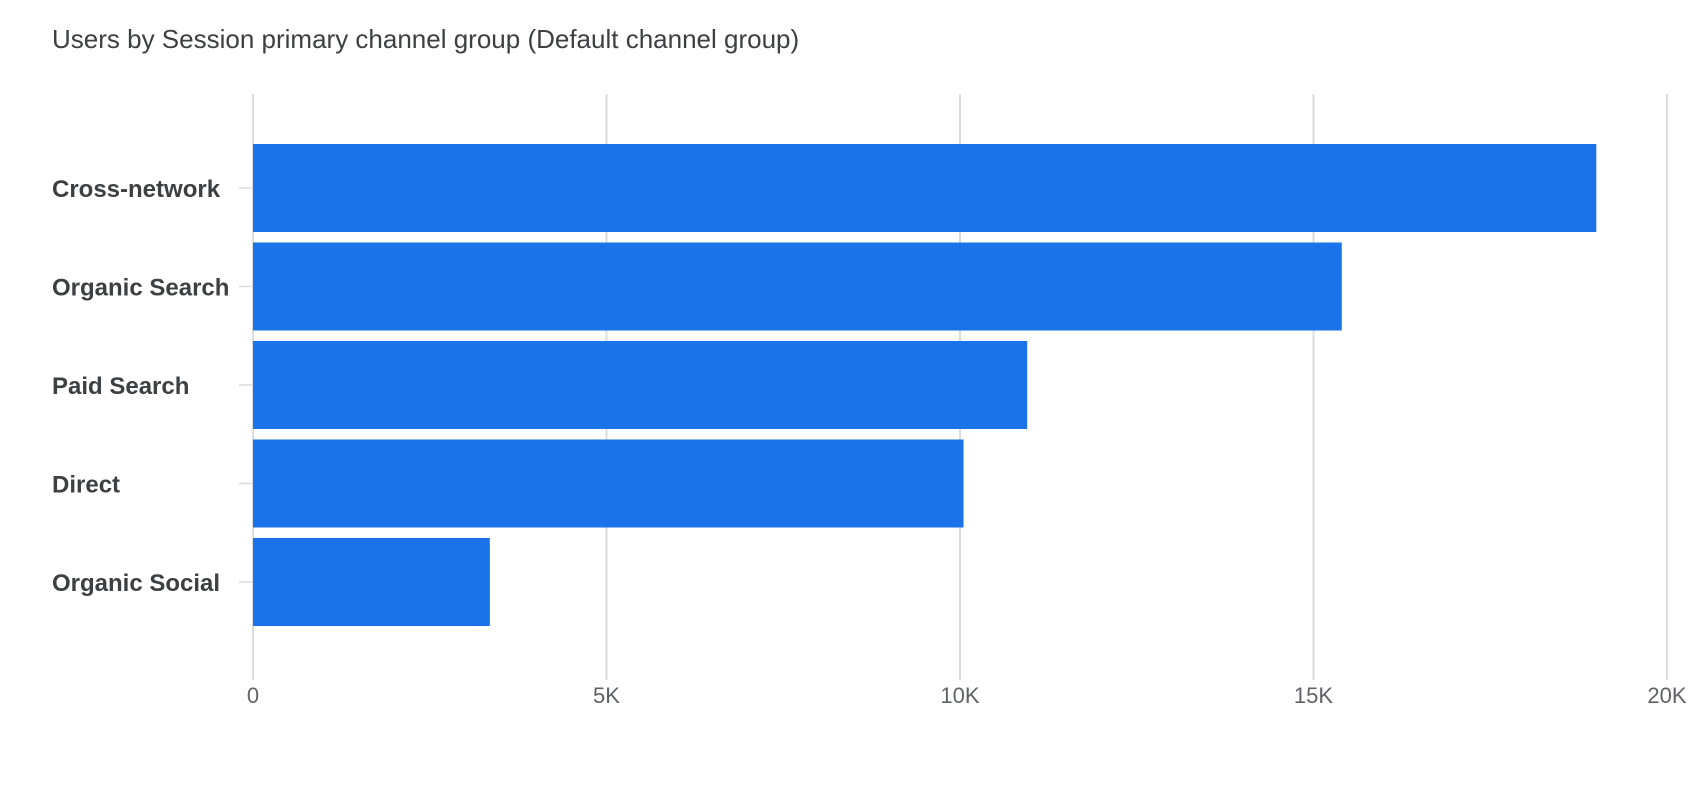 The height and width of the screenshot is (788, 1703). What do you see at coordinates (1313, 695) in the screenshot?
I see `x-tick-label: 15K` at bounding box center [1313, 695].